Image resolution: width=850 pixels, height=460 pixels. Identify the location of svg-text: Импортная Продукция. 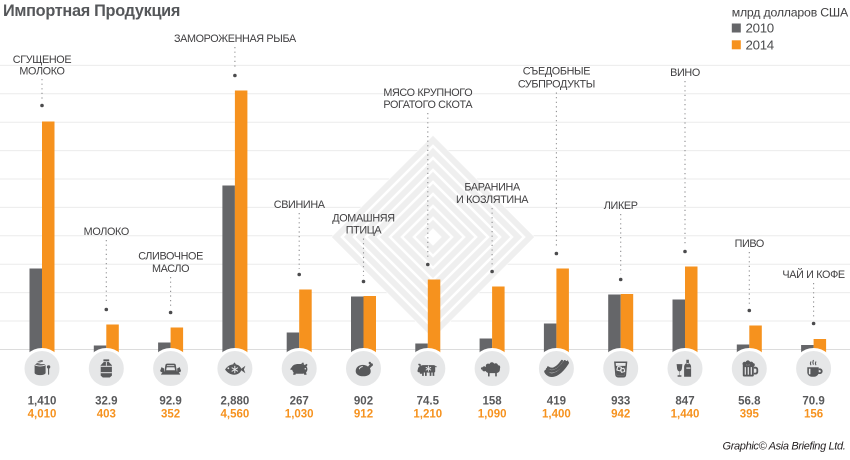
(91, 11).